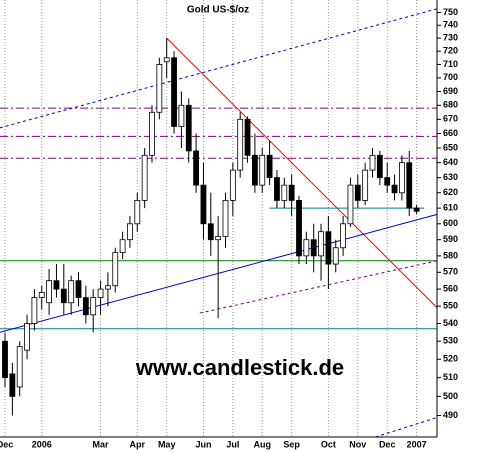  Describe the element at coordinates (167, 444) in the screenshot. I see `x-tick-label: May` at that location.